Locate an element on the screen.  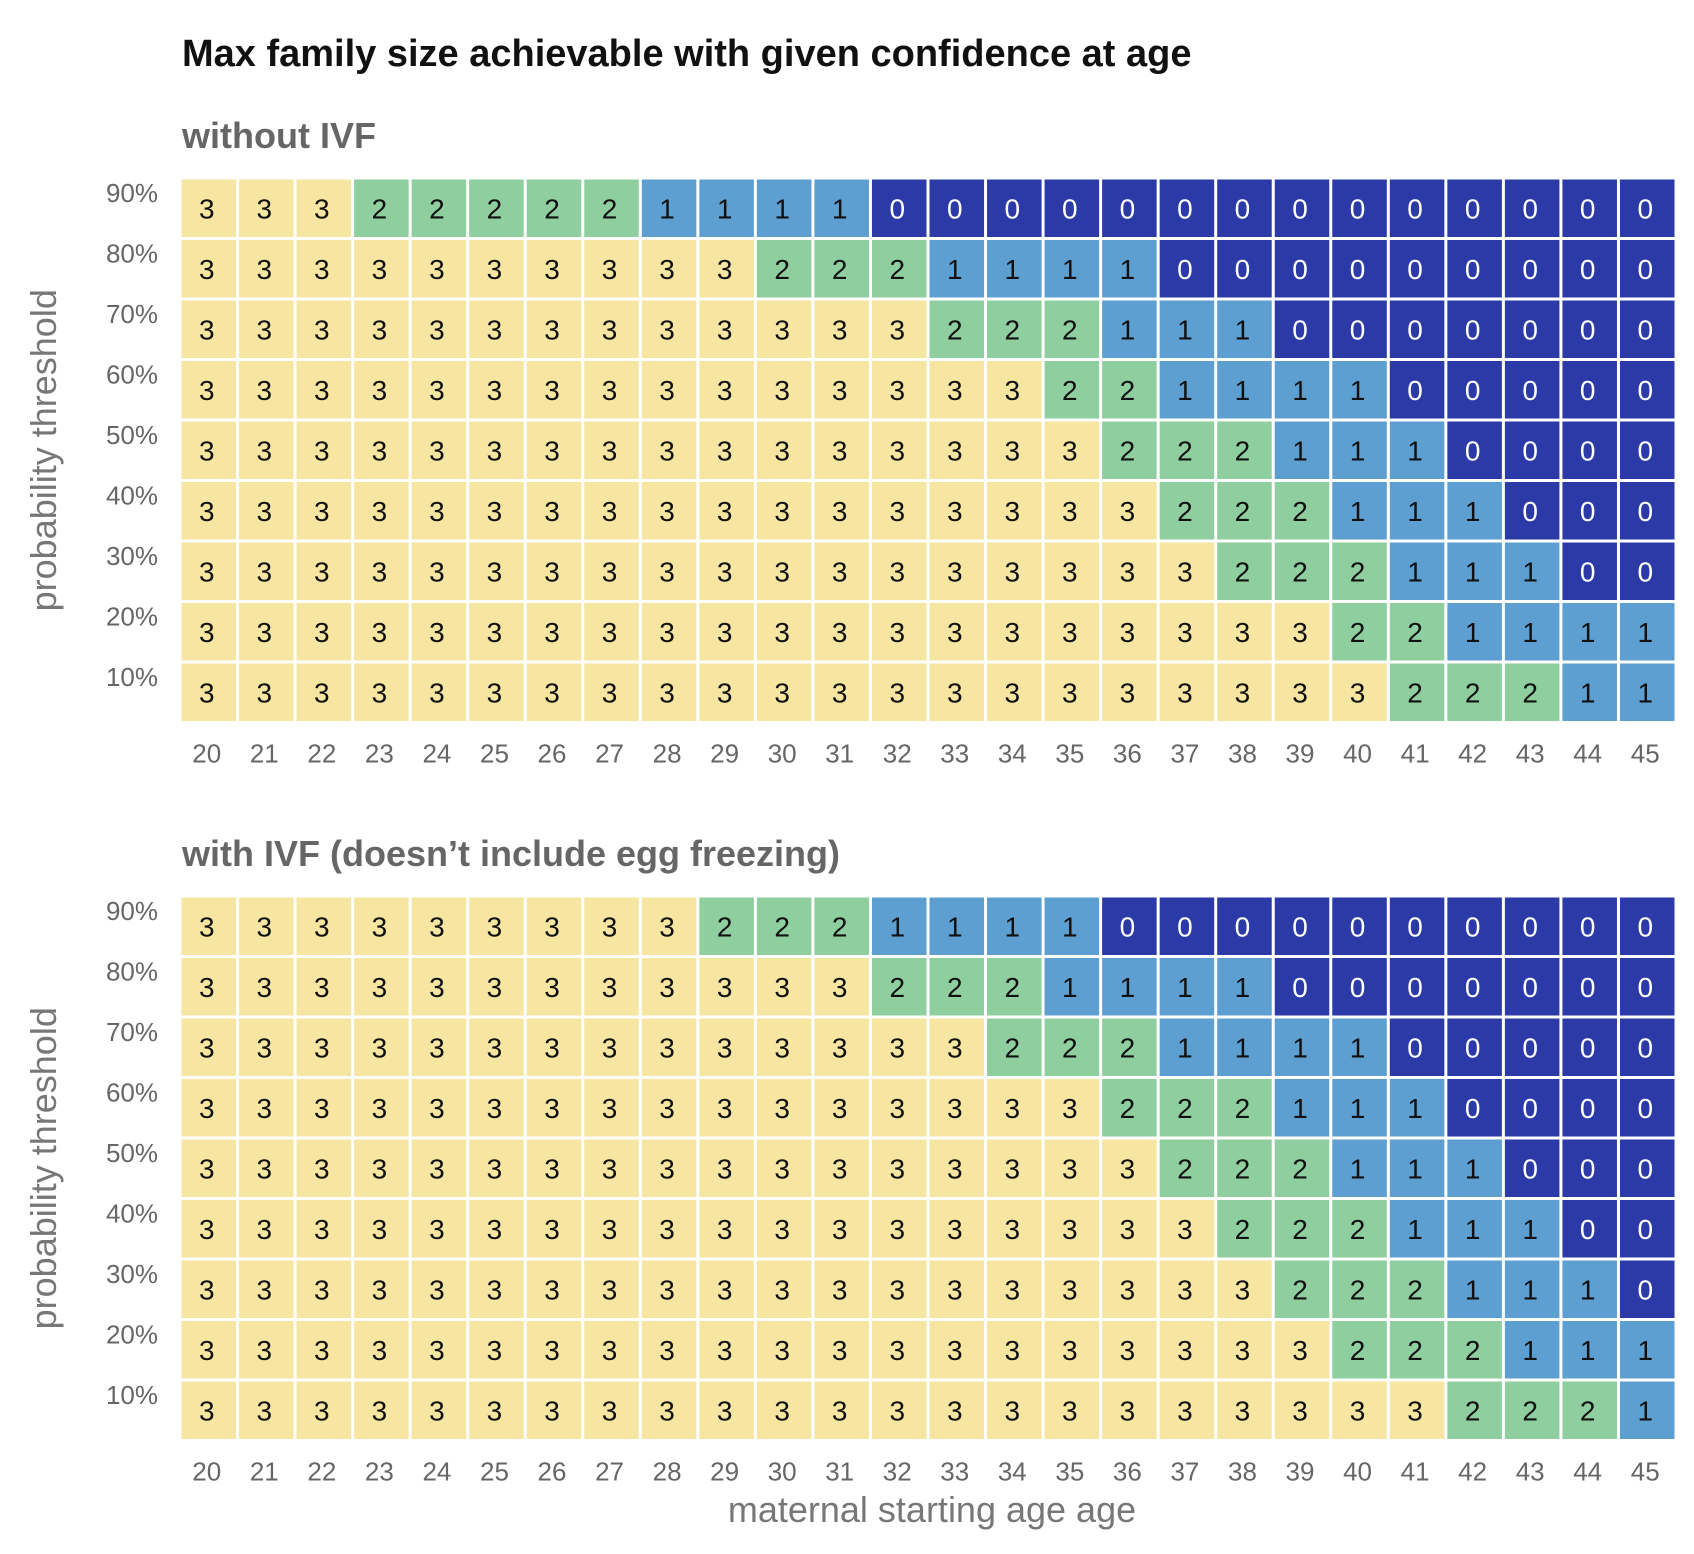
x-tick-label: 30 is located at coordinates (782, 1472).